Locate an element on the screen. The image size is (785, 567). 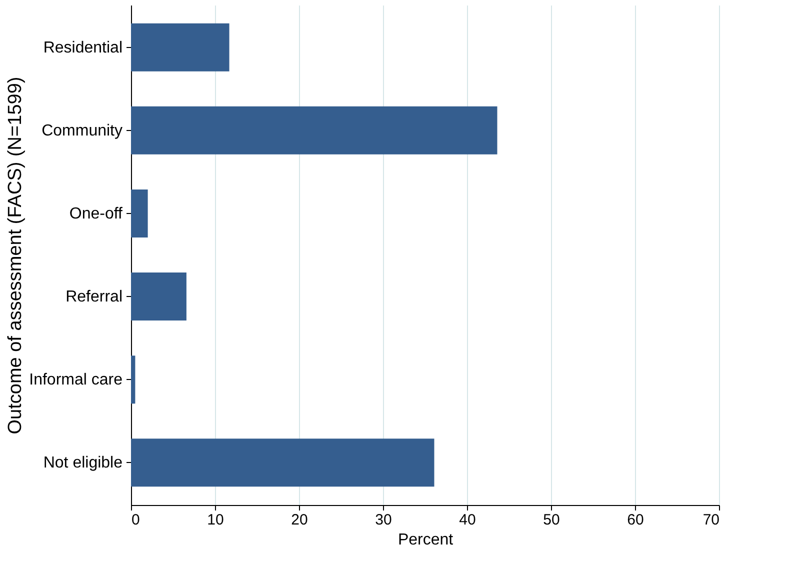
y-tick-label: Not eligible is located at coordinates (83, 463).